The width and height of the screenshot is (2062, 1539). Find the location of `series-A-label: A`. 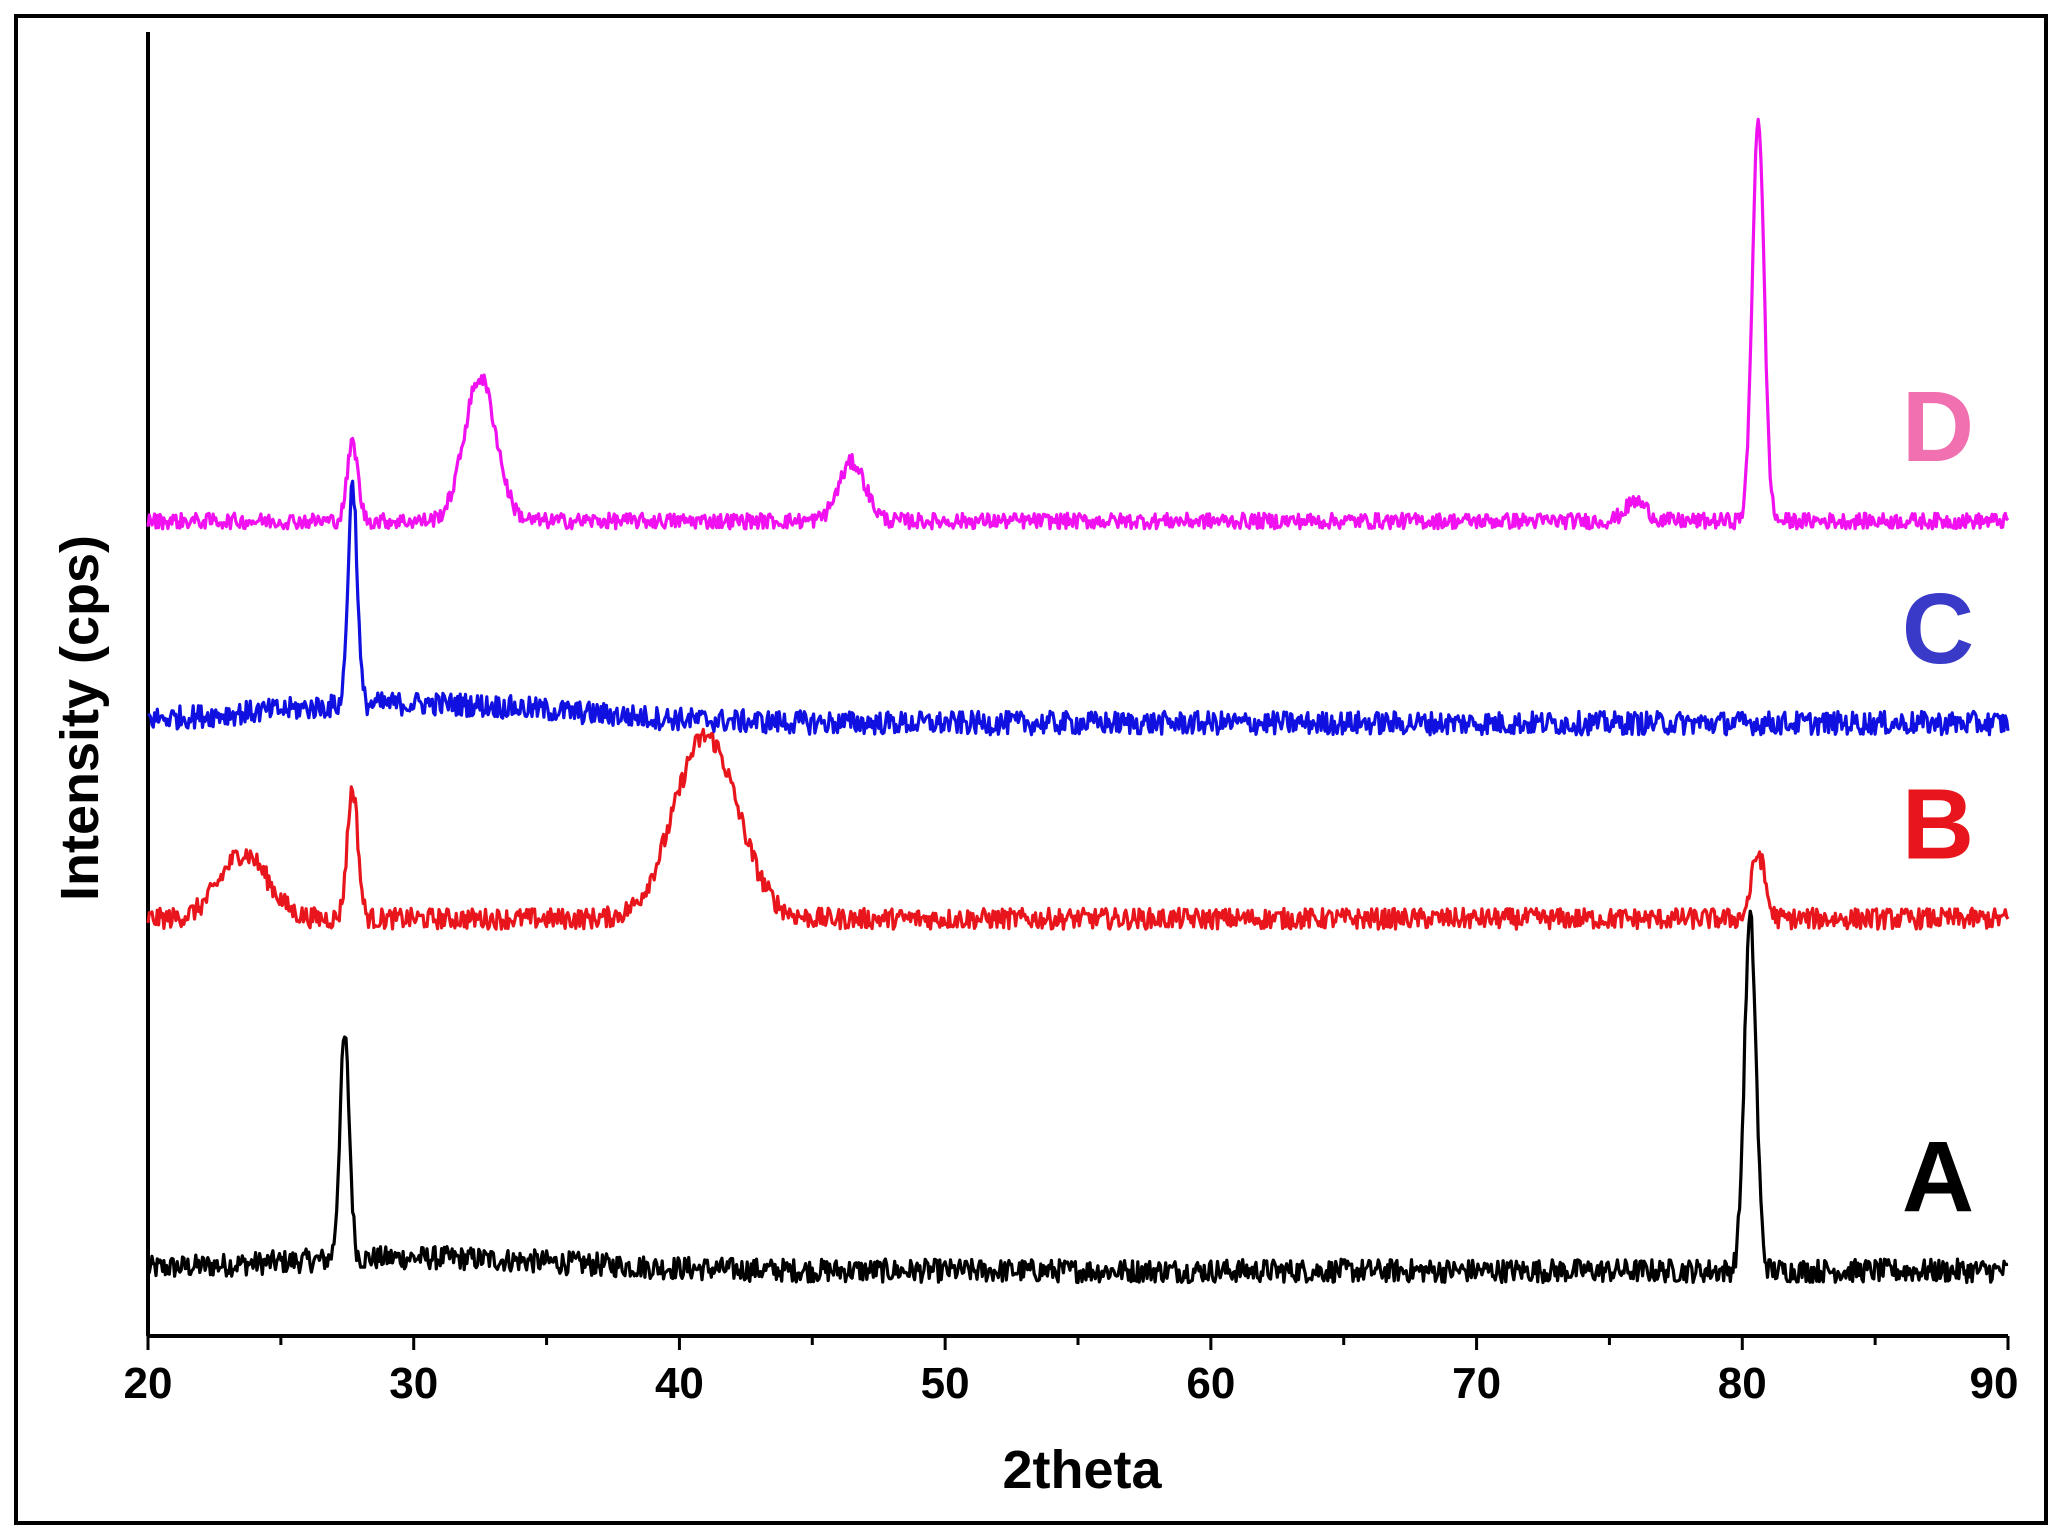

series-A-label: A is located at coordinates (1938, 1177).